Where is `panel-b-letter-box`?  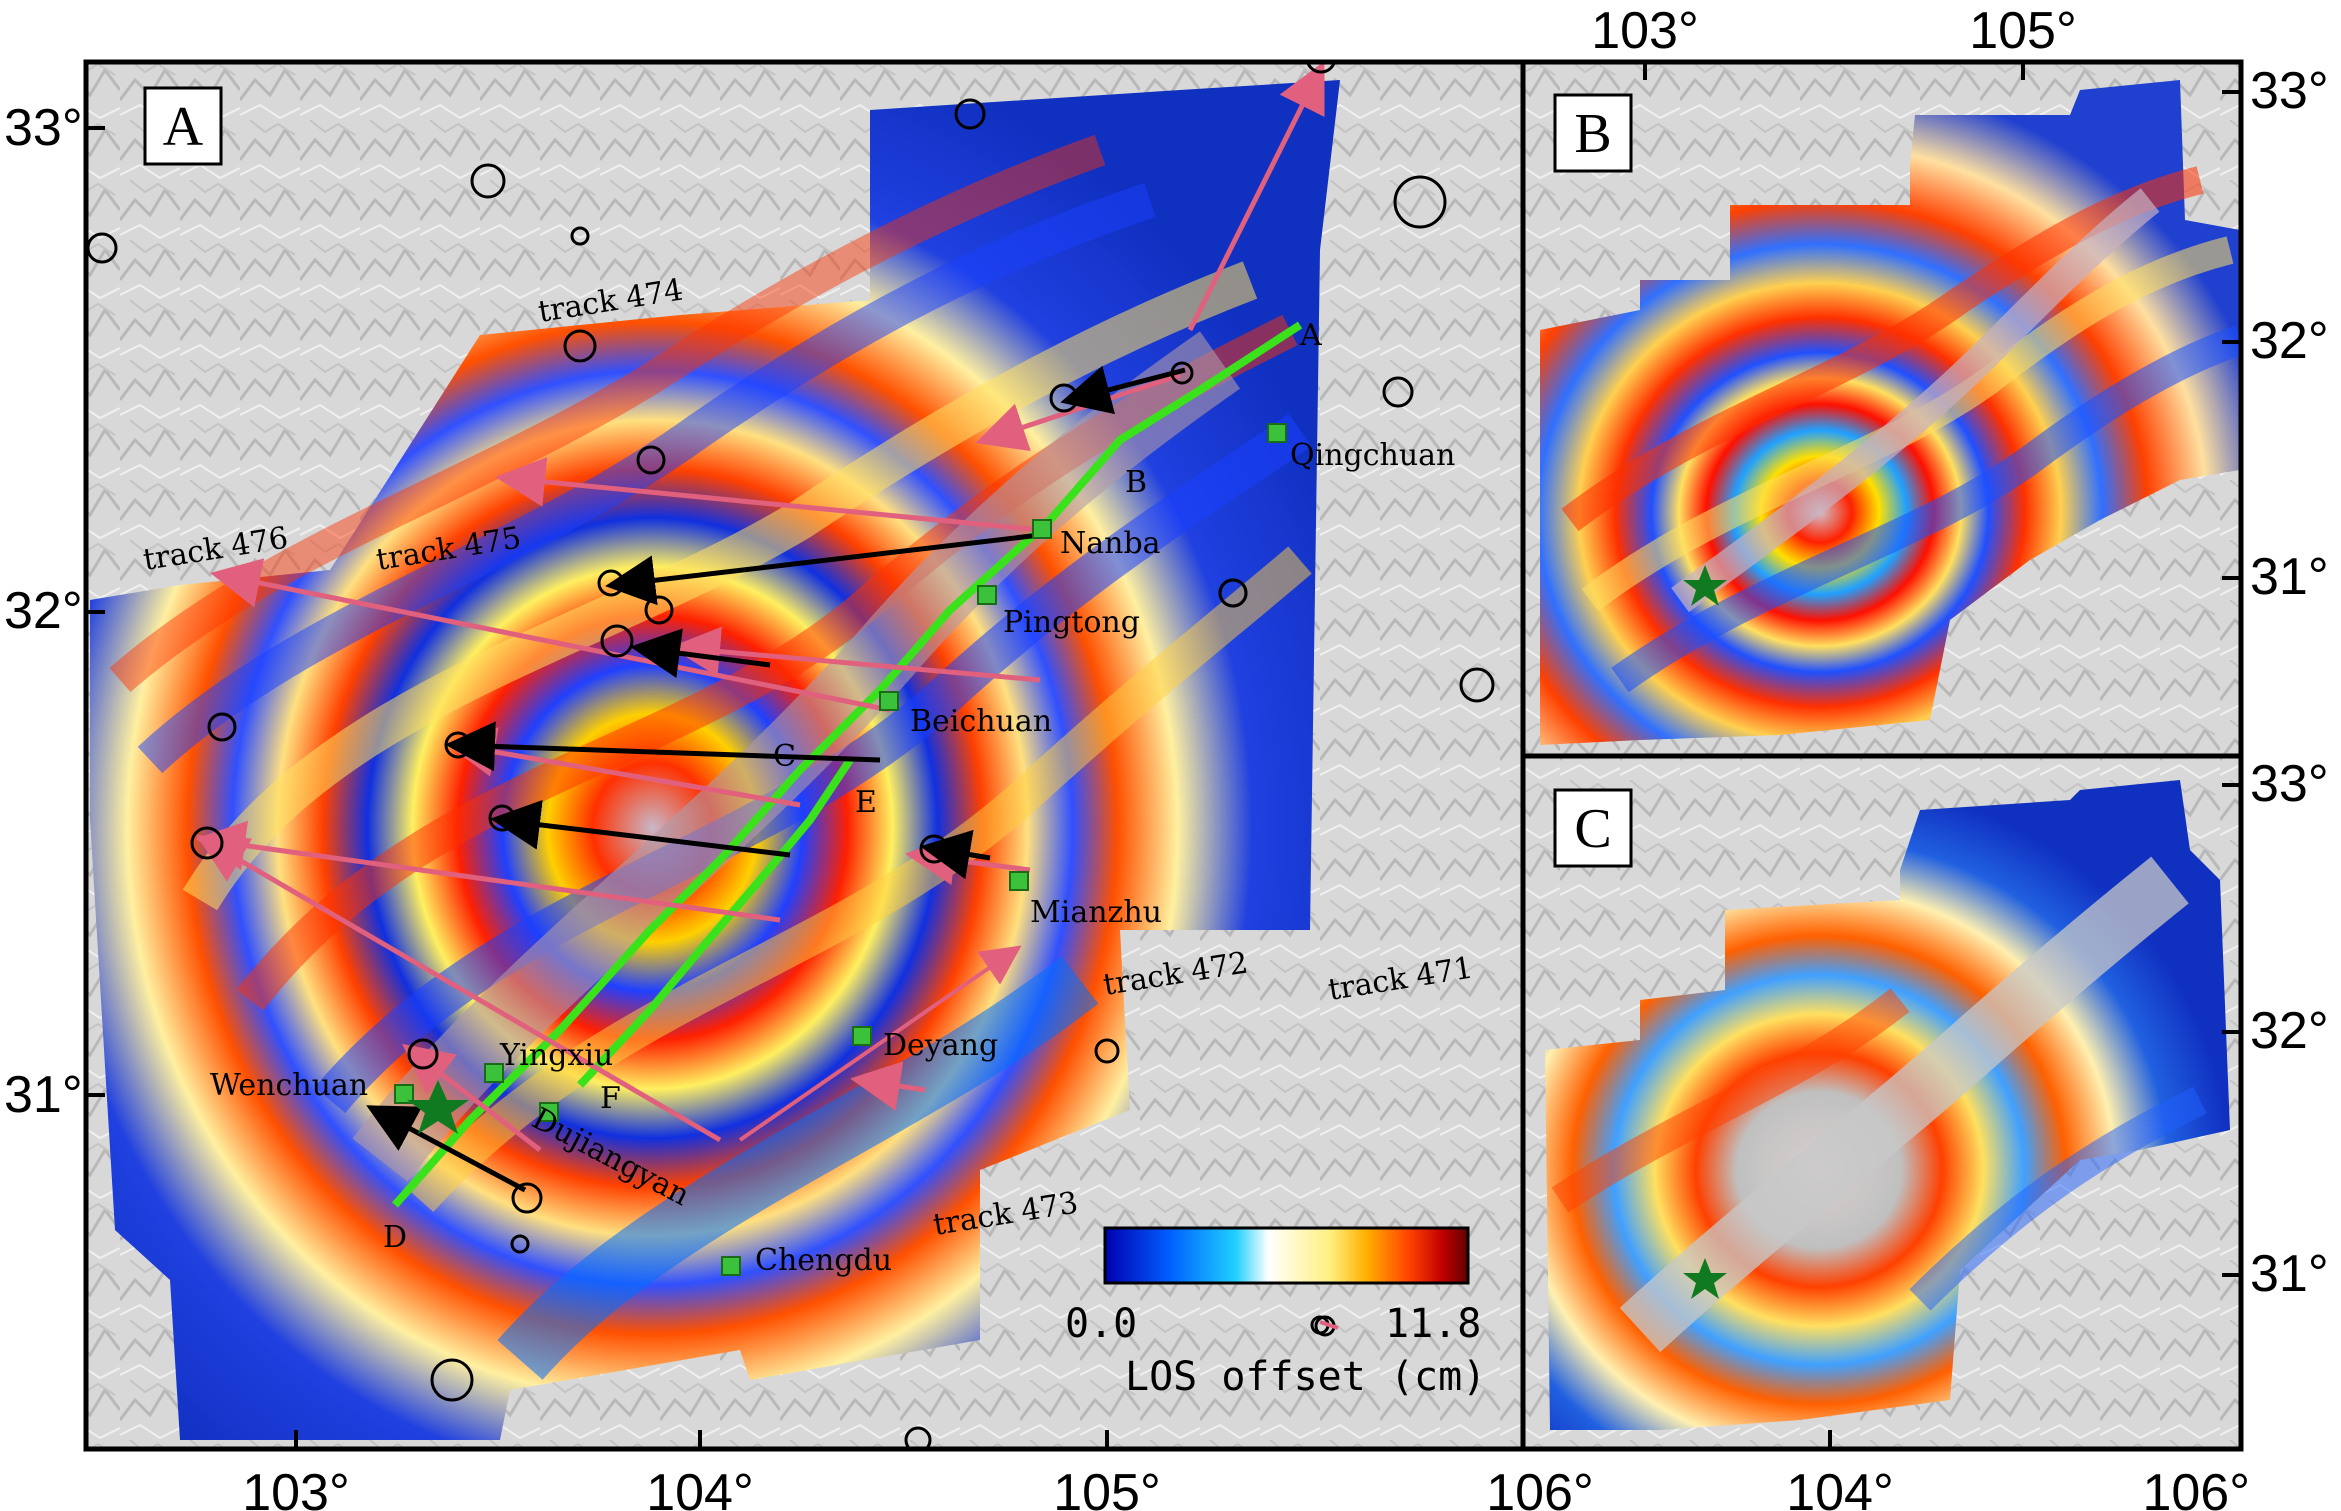
panel-b-letter-box is located at coordinates (1593, 133).